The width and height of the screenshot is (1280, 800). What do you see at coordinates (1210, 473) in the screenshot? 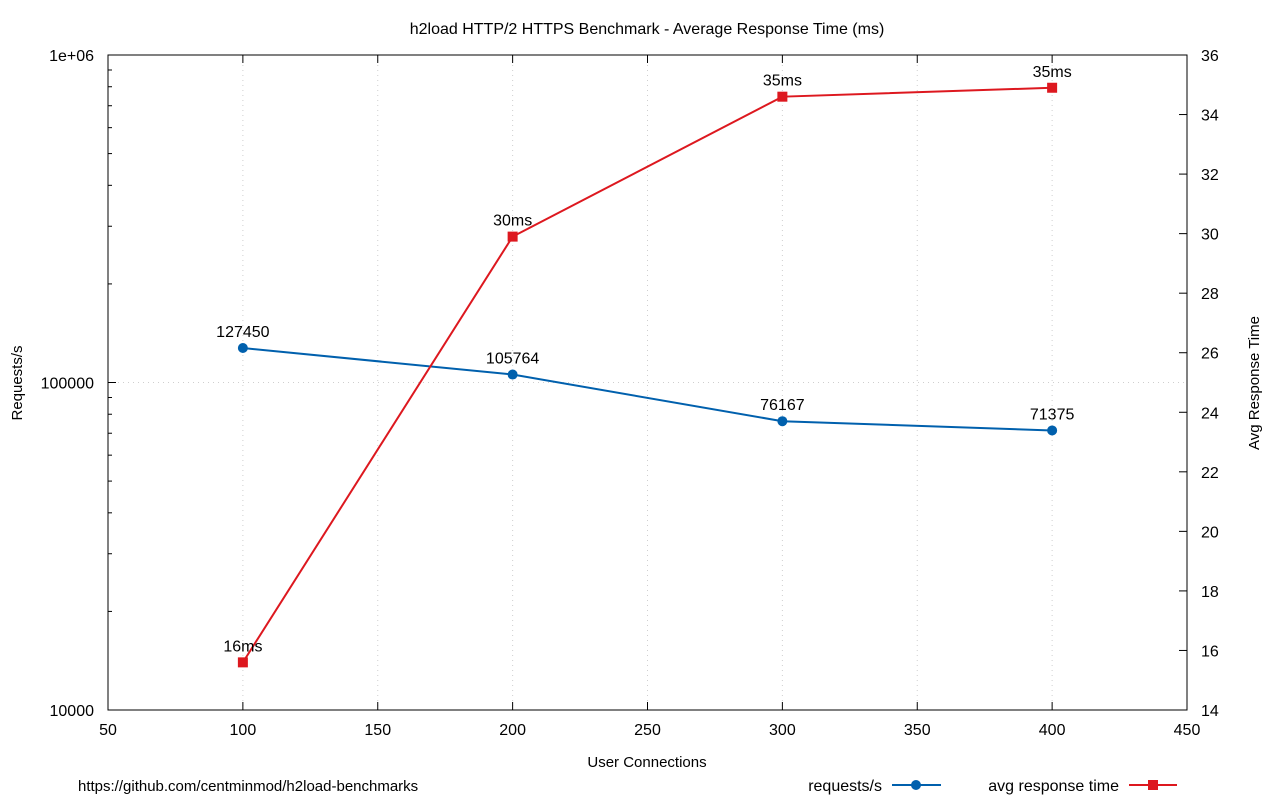
I see `y2-tick-label: 22` at bounding box center [1210, 473].